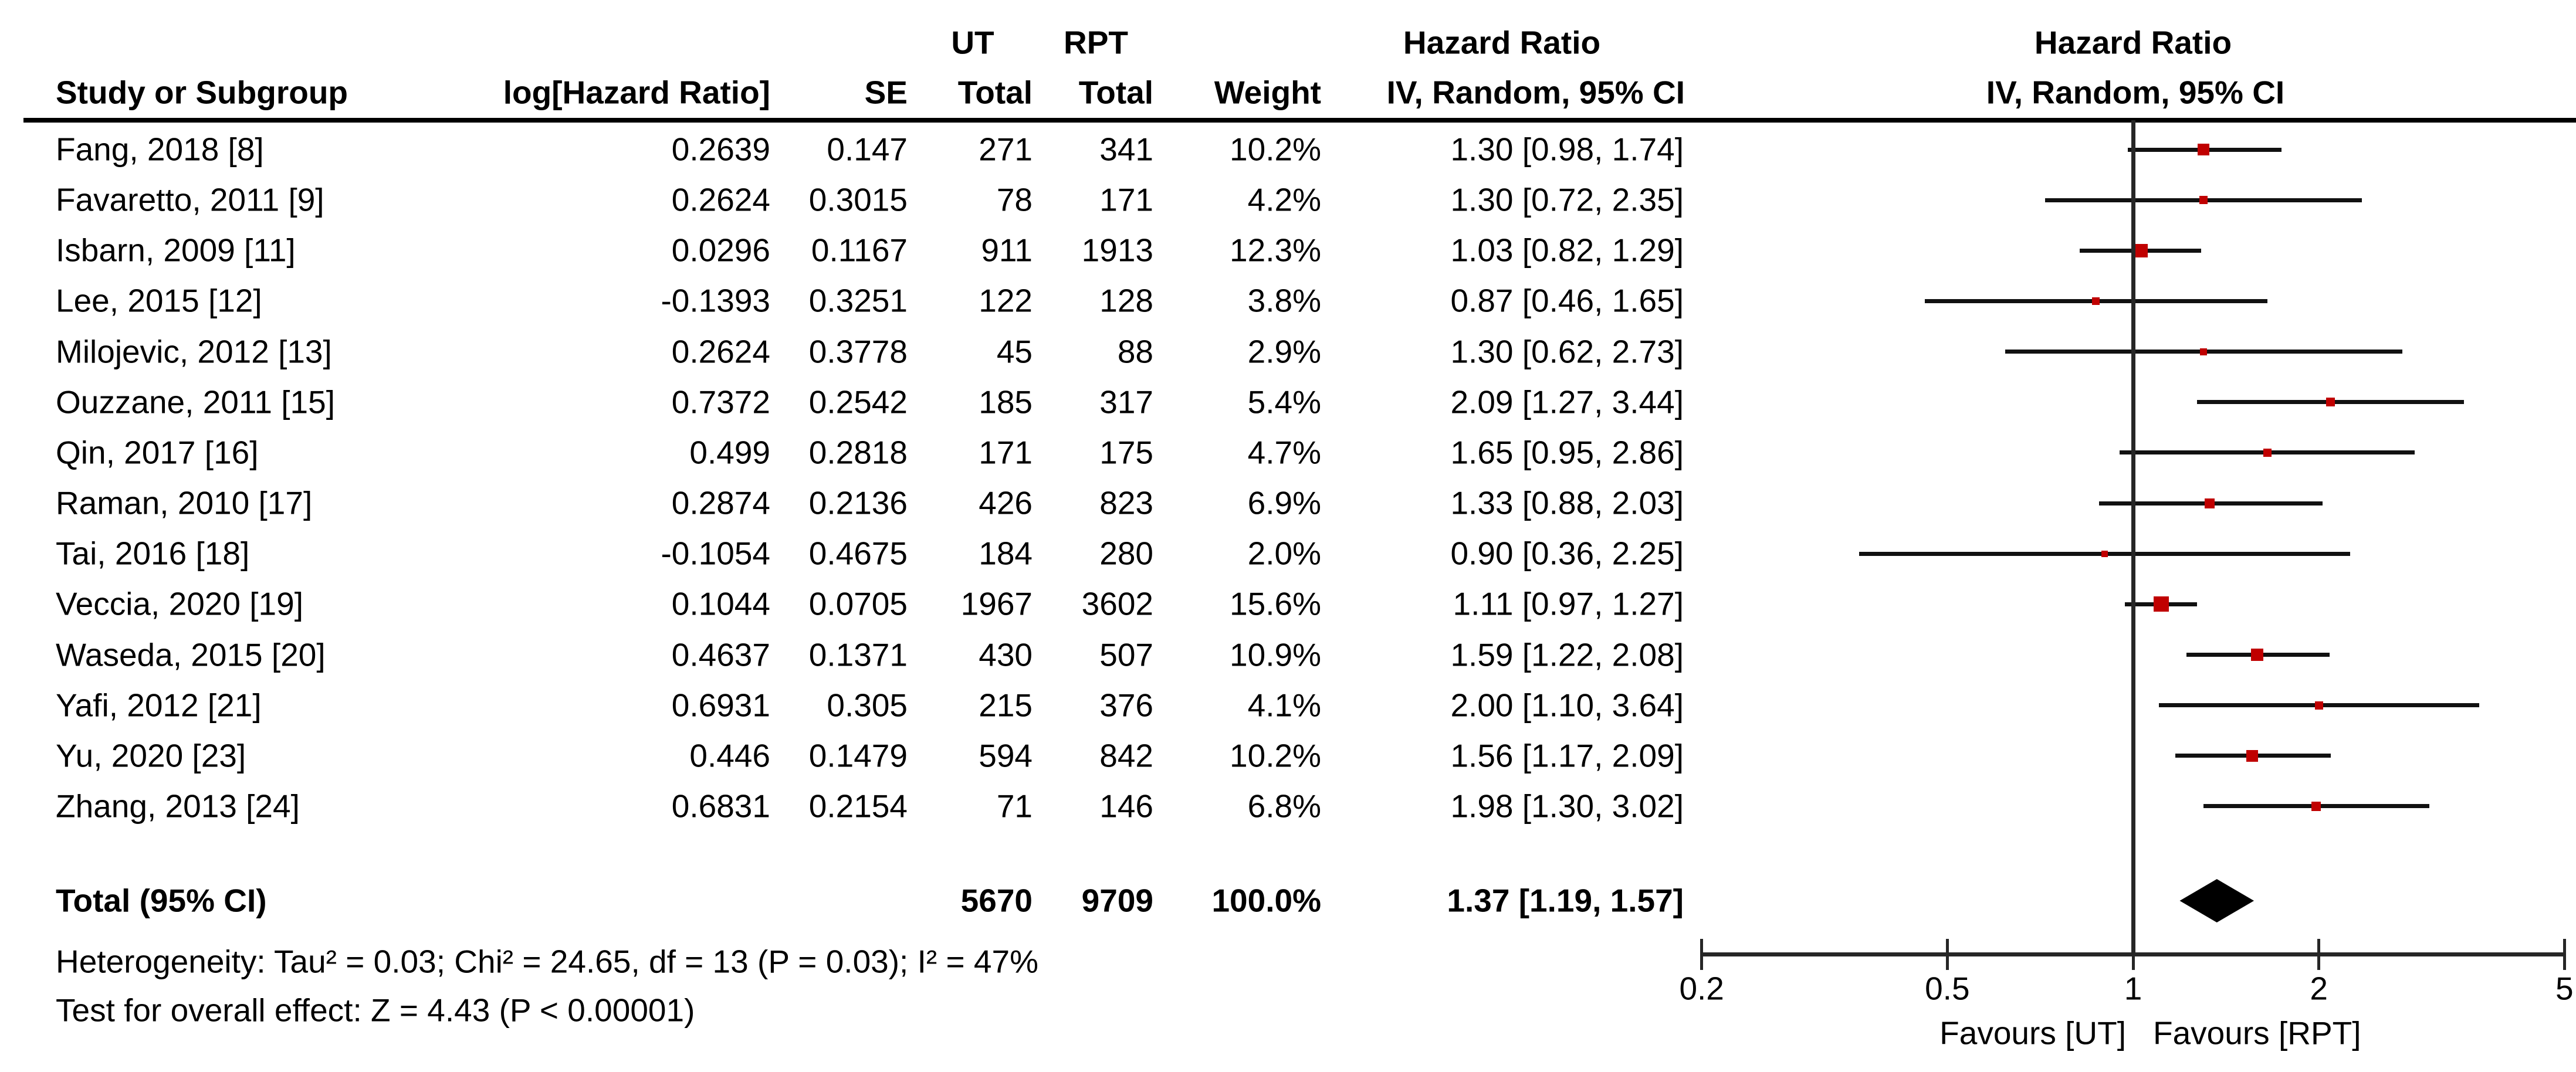 The image size is (2576, 1072). What do you see at coordinates (720, 502) in the screenshot?
I see `log-hr-value: 0.2874` at bounding box center [720, 502].